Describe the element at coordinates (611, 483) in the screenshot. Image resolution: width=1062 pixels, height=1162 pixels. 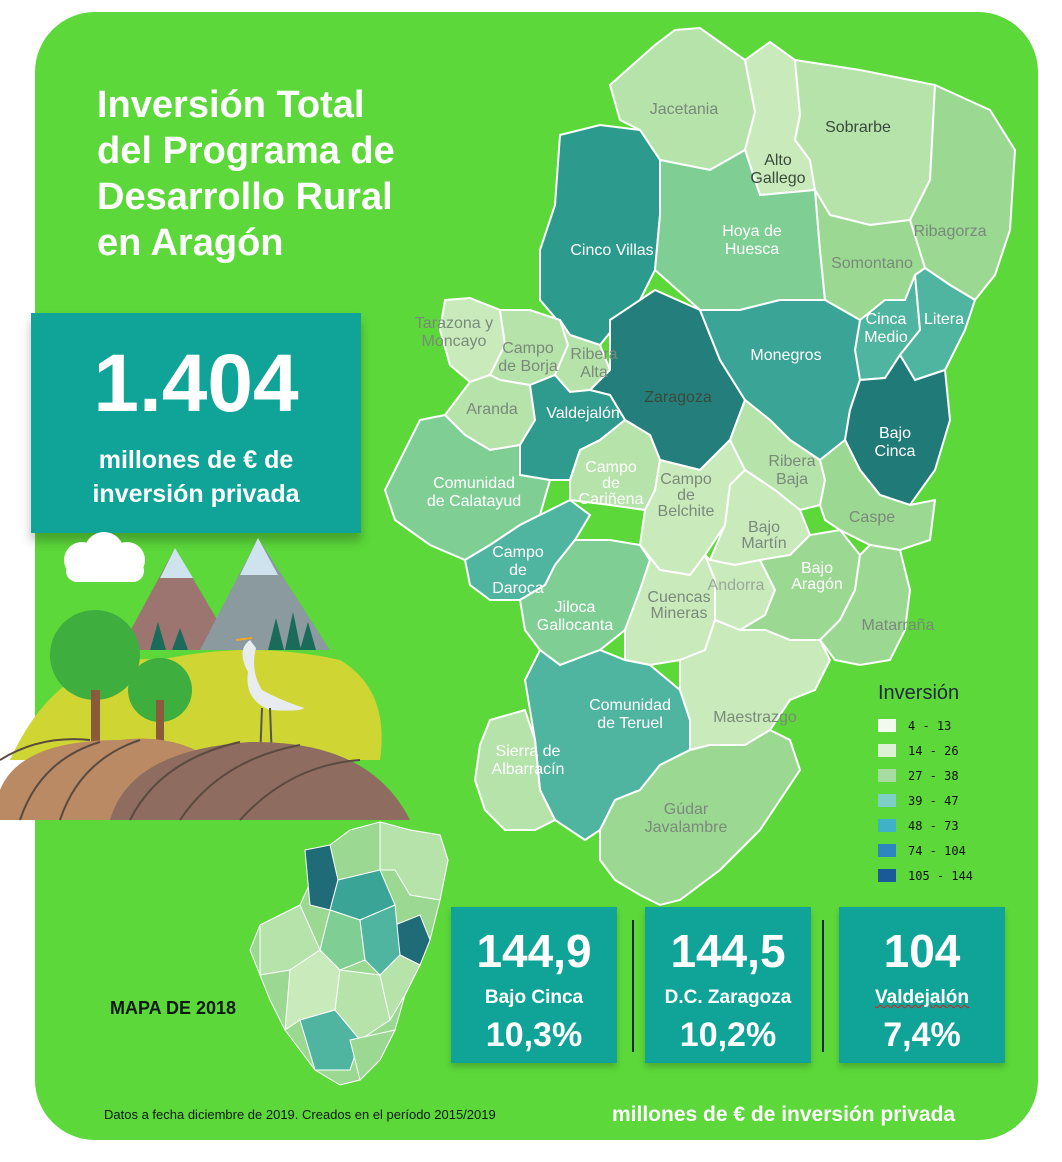
I see `region-label-carinena: Campo de Cariñena` at that location.